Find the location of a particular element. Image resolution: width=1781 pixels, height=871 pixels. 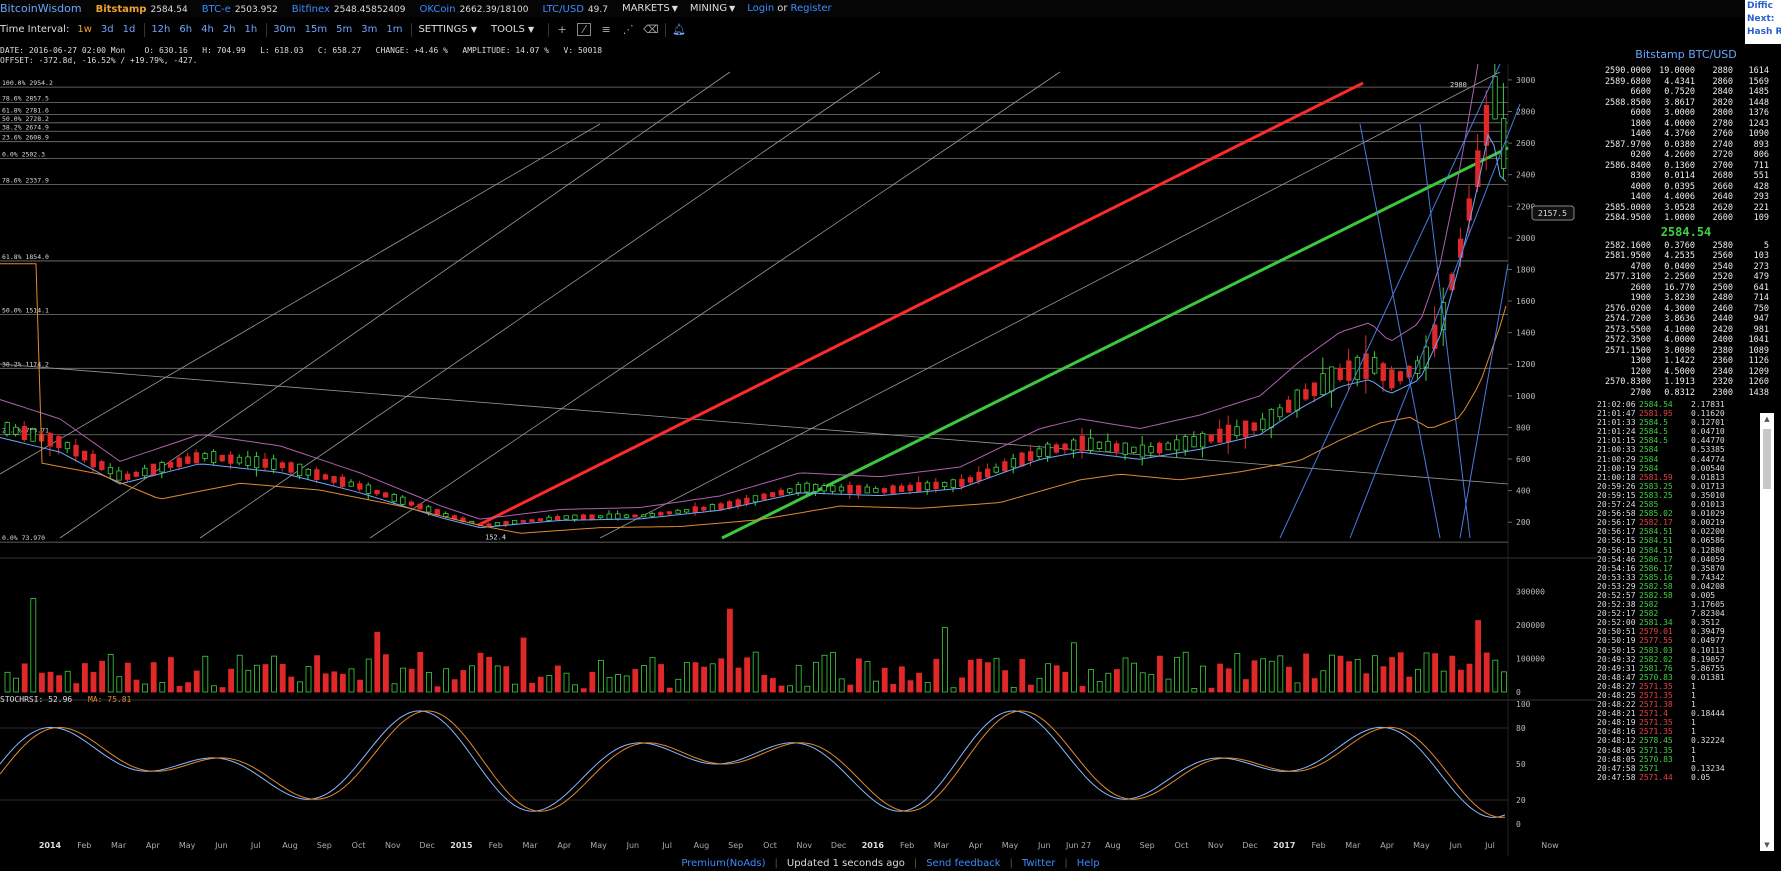

site-logo: BitcoinWisdom is located at coordinates (41, 8).